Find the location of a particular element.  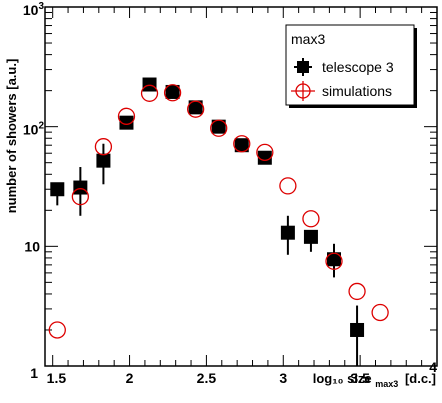

x-axis-title-unit: [d.c.] is located at coordinates (420, 378).